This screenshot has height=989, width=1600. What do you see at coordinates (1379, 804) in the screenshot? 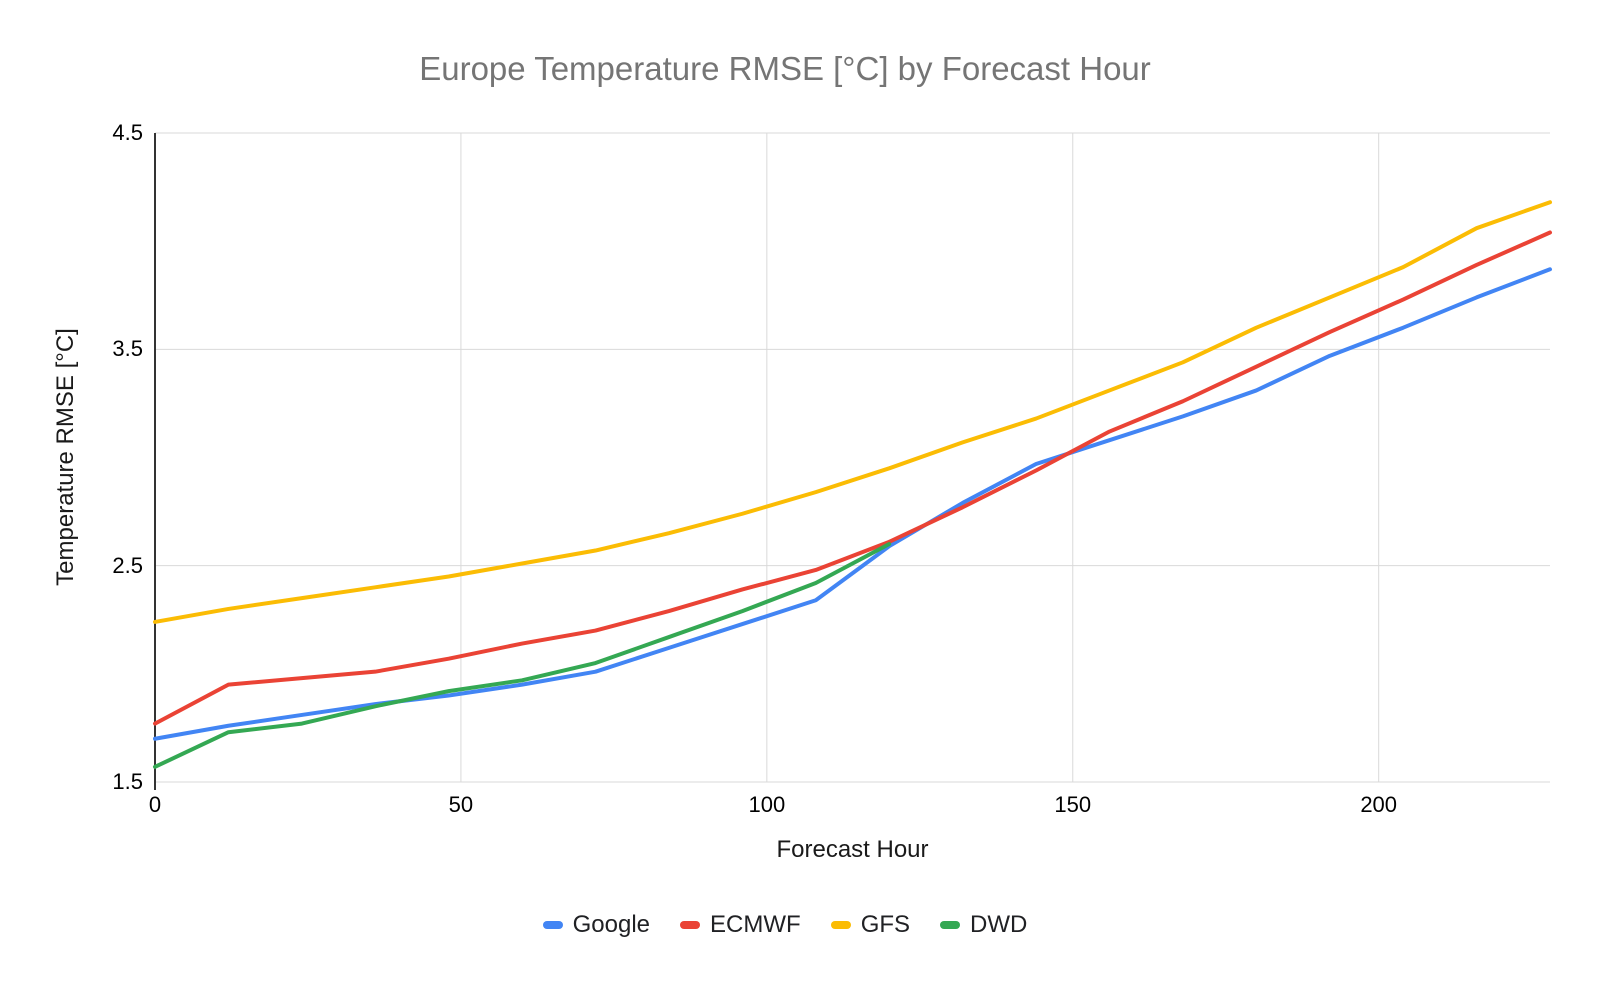
I see `x-tick-label: 200` at bounding box center [1379, 804].